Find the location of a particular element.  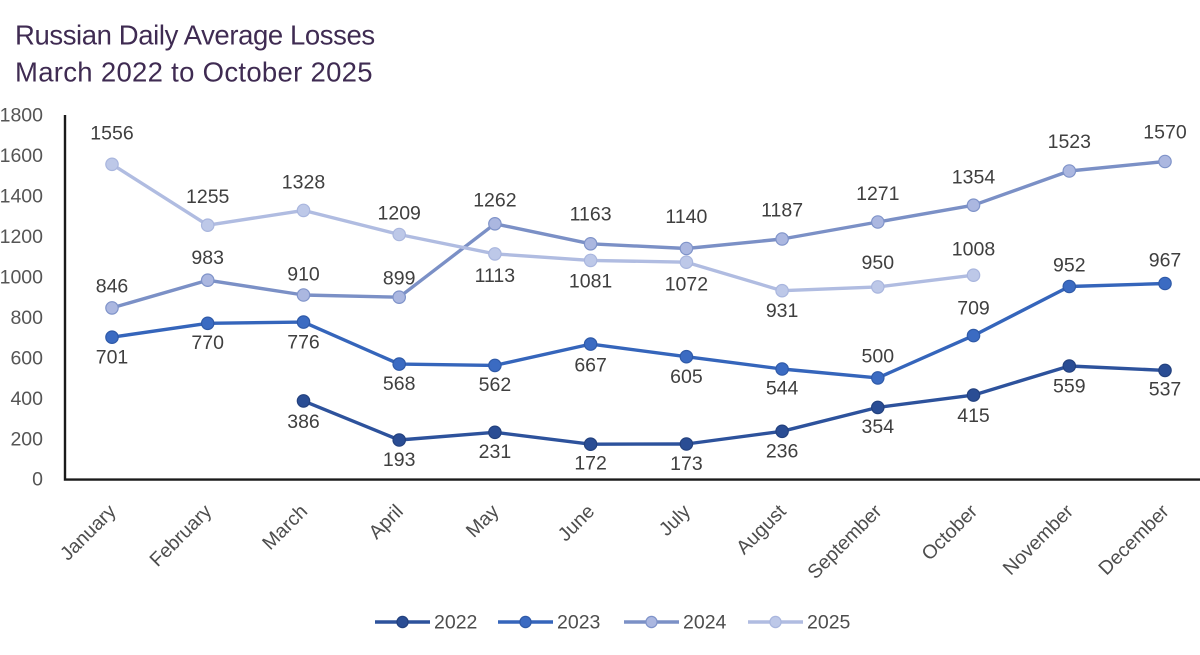

svg-text: 1081 is located at coordinates (590, 281).